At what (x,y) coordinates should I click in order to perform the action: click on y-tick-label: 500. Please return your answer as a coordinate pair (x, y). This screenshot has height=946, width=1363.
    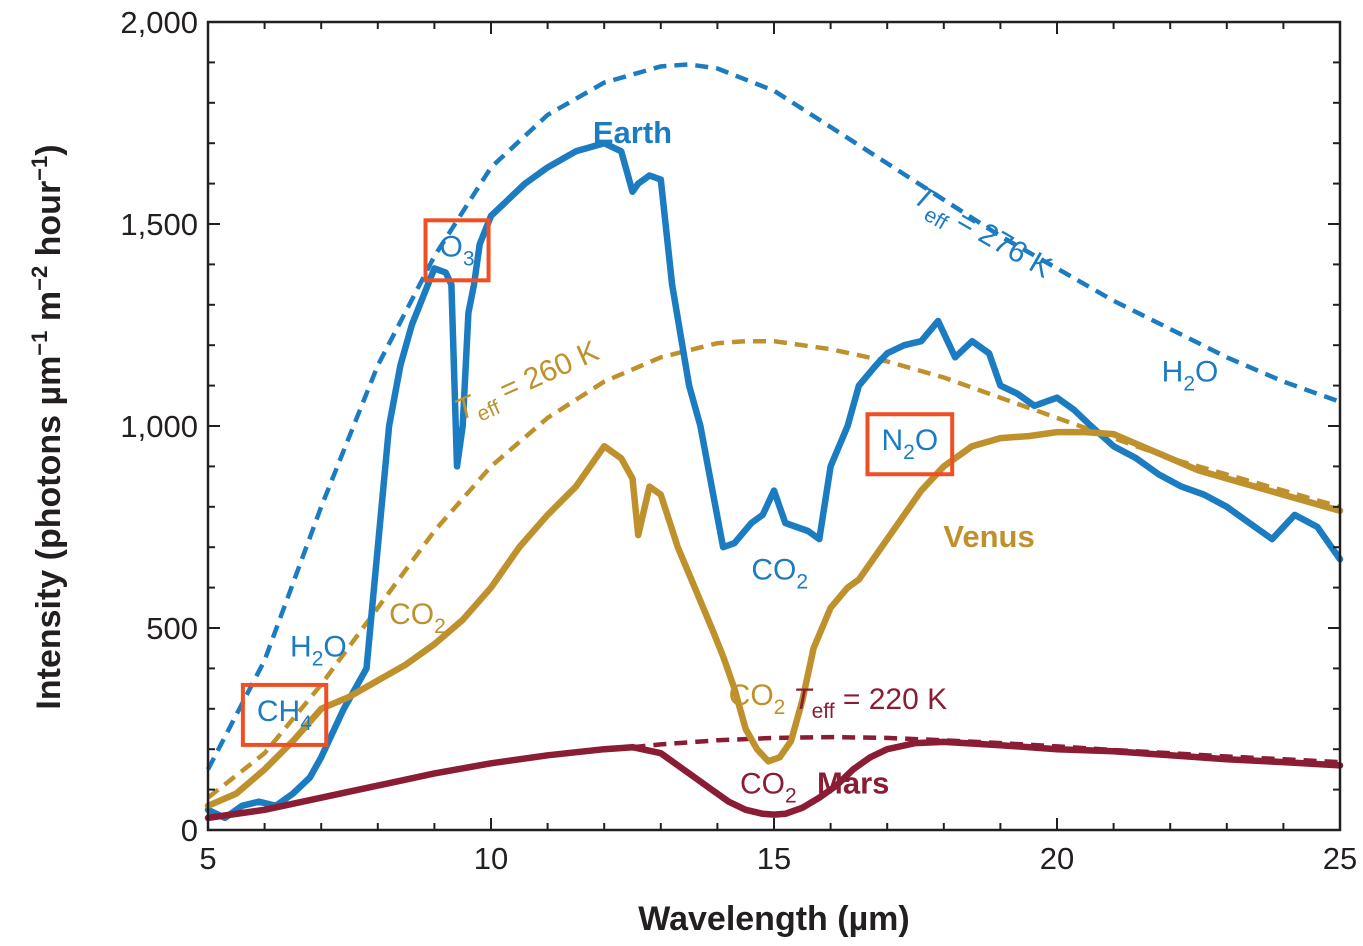
    Looking at the image, I should click on (172, 628).